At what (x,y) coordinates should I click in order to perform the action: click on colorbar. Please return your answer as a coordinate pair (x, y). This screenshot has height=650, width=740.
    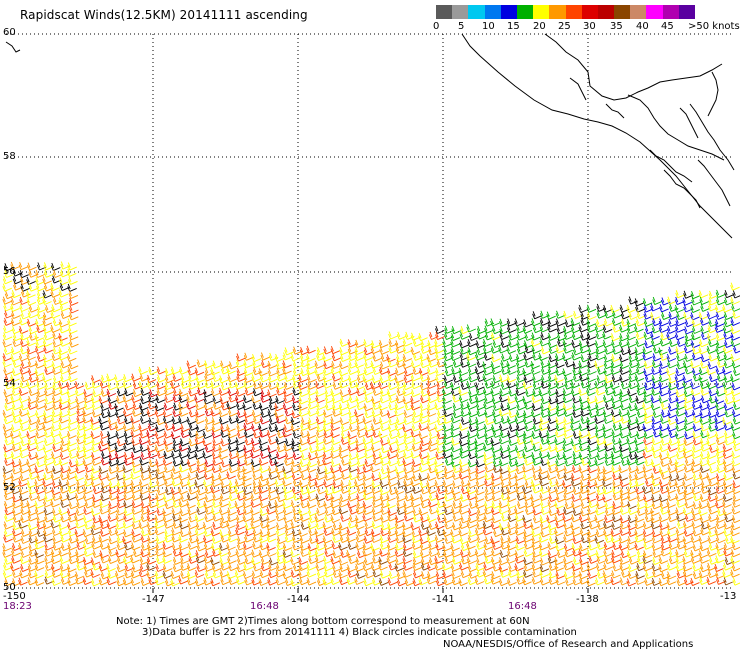
    Looking at the image, I should click on (565, 12).